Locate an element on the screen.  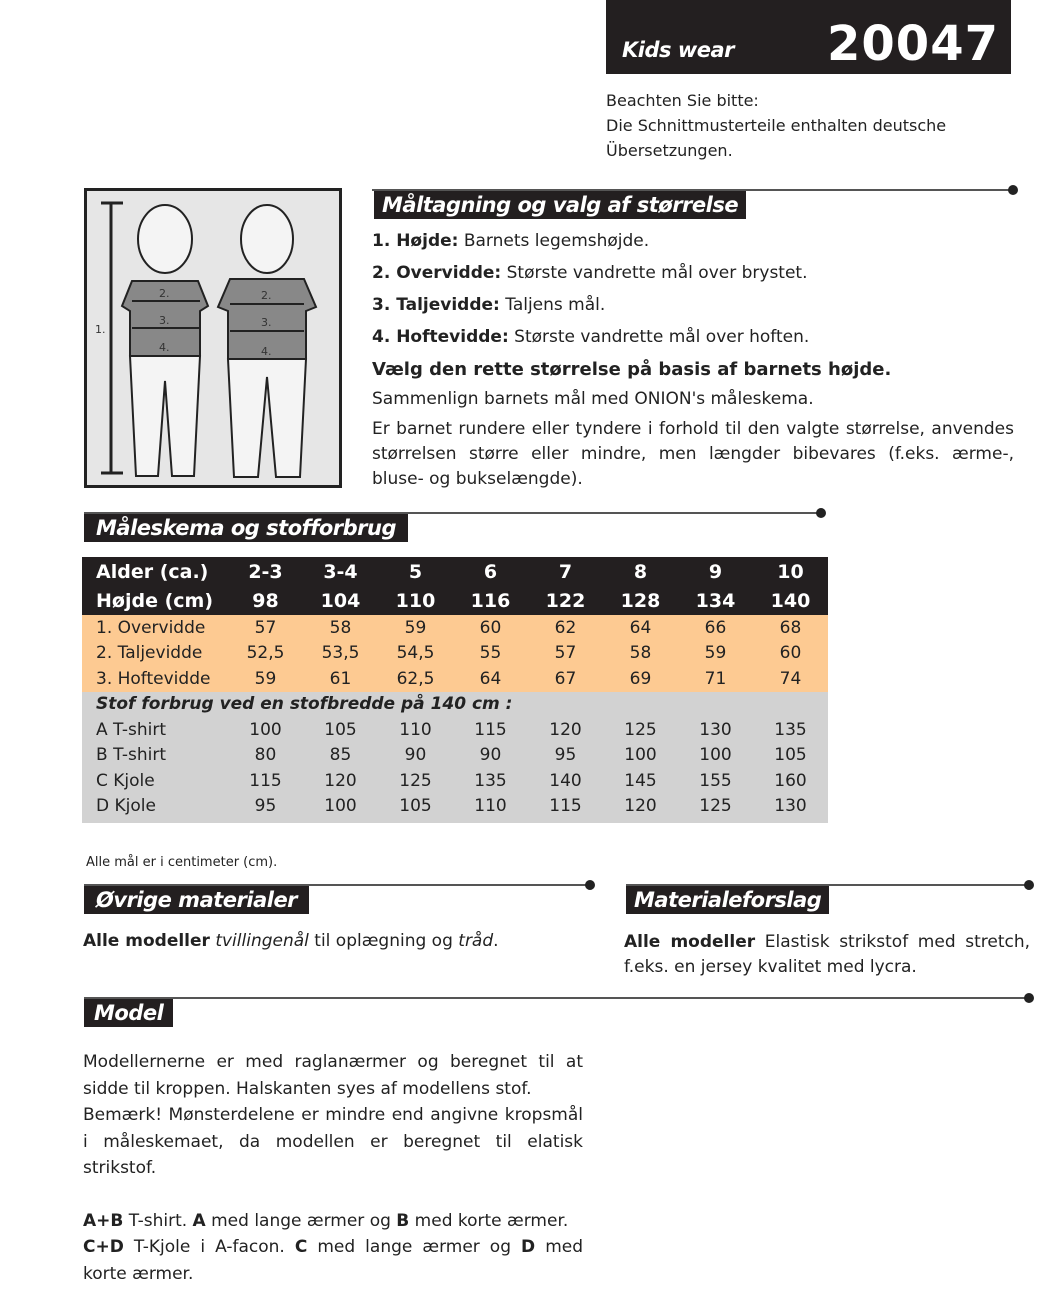
cell: 120 is located at coordinates (340, 781).